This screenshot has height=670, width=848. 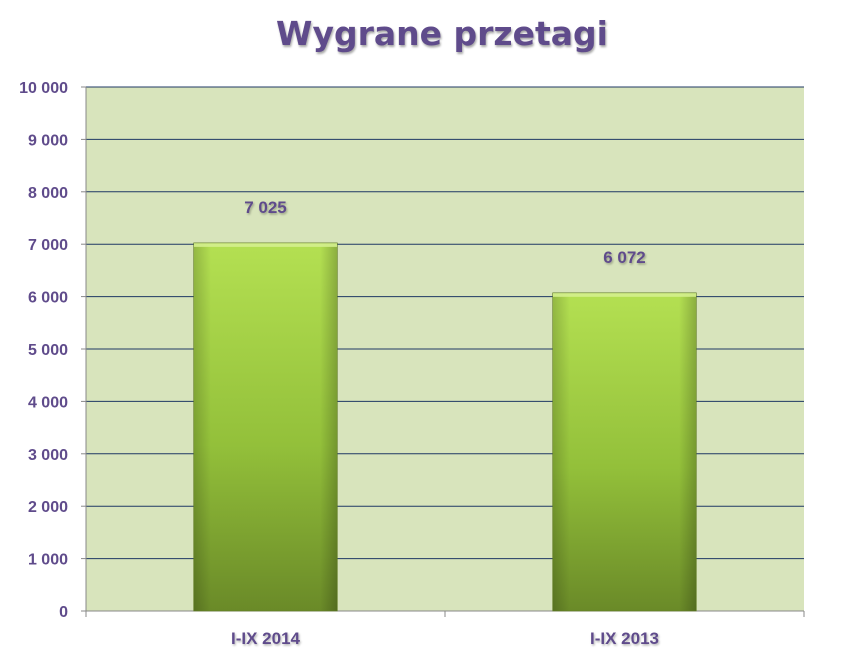 What do you see at coordinates (43, 88) in the screenshot?
I see `y-tick-label: 10 000` at bounding box center [43, 88].